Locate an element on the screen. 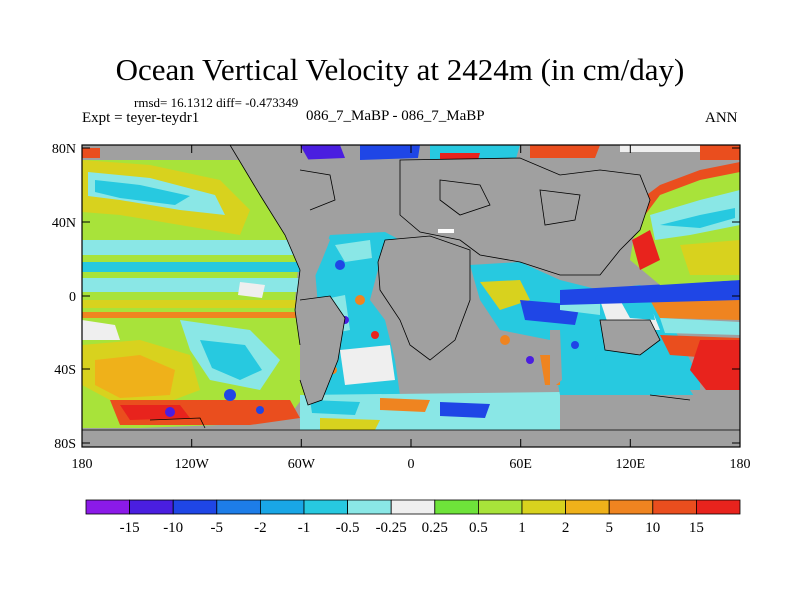 This screenshot has height=600, width=800. white-patch is located at coordinates (446, 231).